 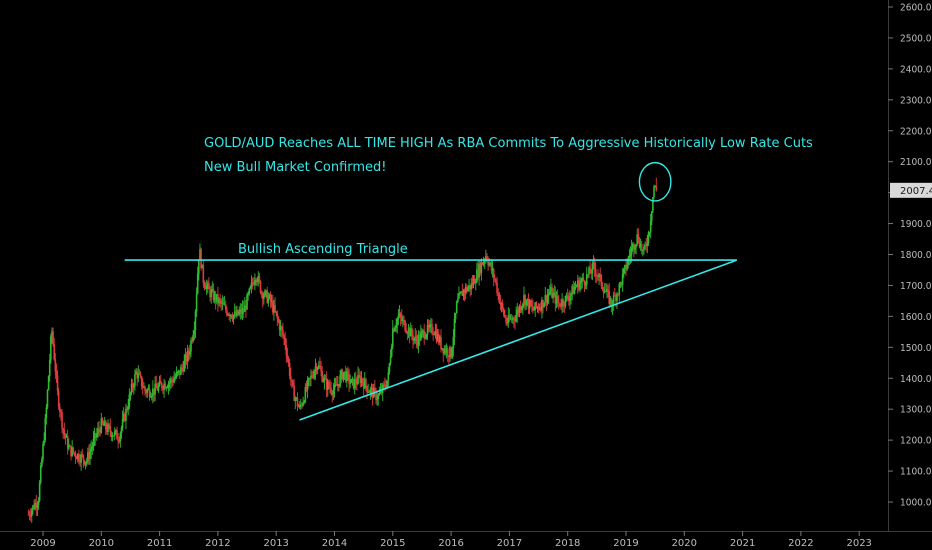 I want to click on support-line, so click(x=518, y=340).